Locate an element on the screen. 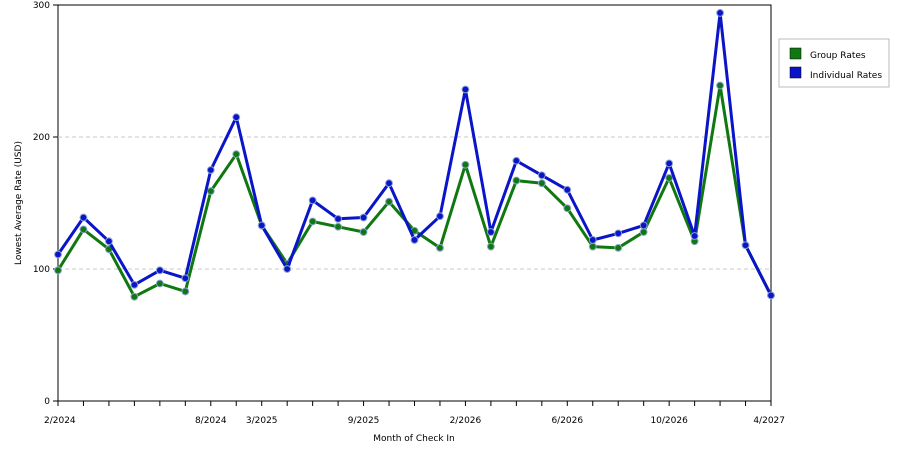 The image size is (900, 450). x-axis-label: Month of Check In is located at coordinates (414, 439).